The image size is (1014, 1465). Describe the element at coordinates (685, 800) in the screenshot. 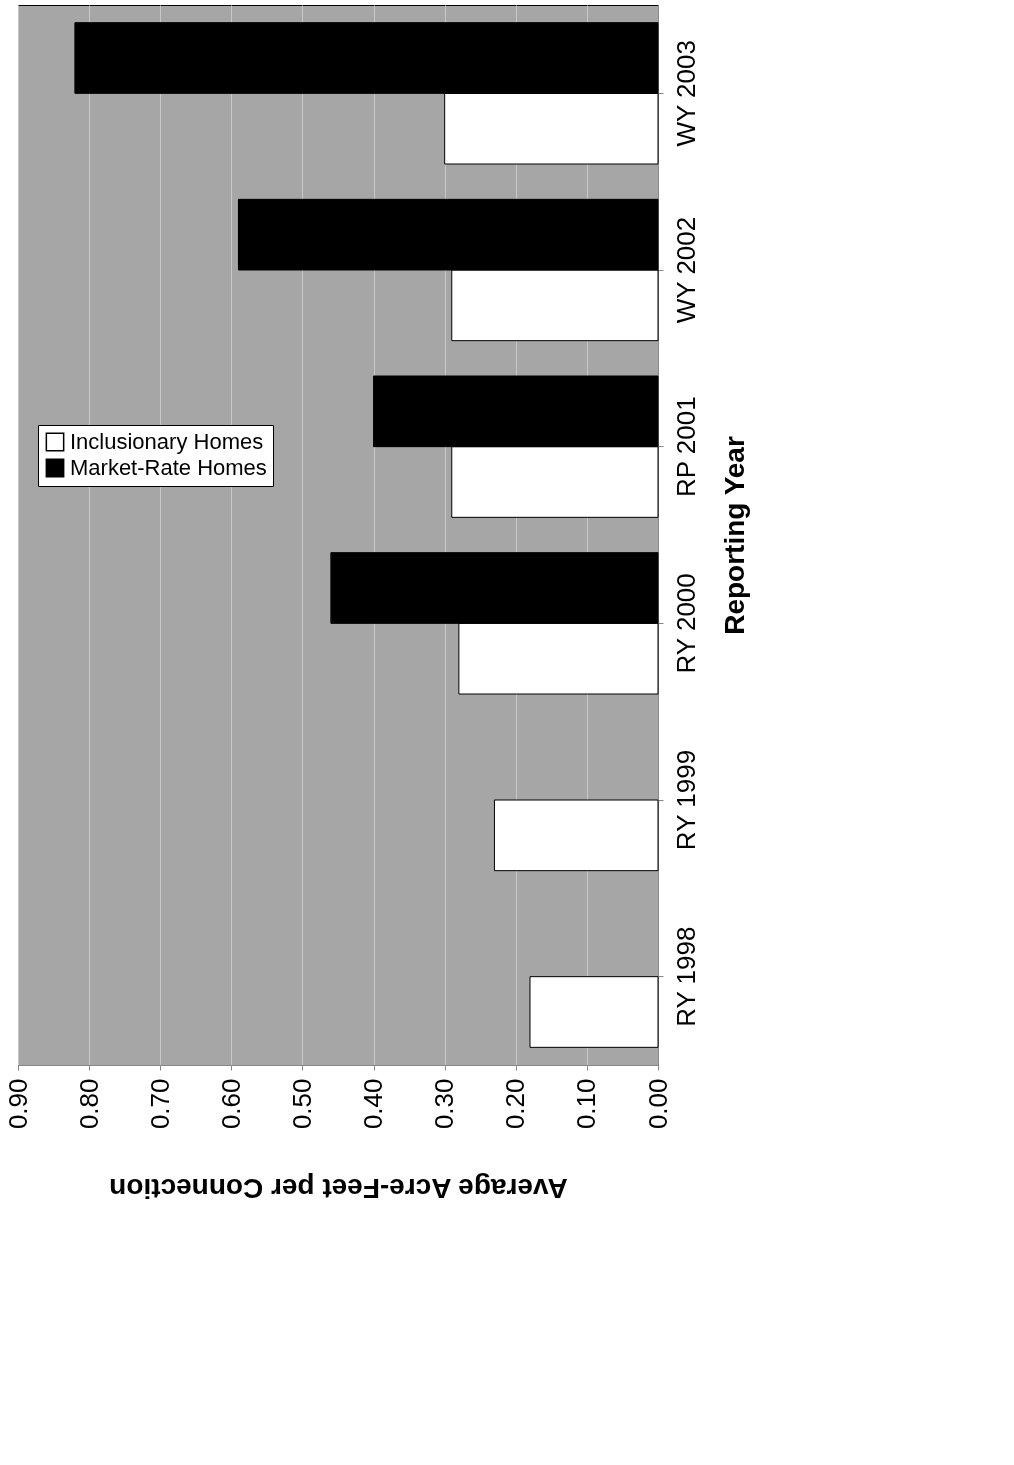

I see `y-tick-label: RY 1999` at that location.